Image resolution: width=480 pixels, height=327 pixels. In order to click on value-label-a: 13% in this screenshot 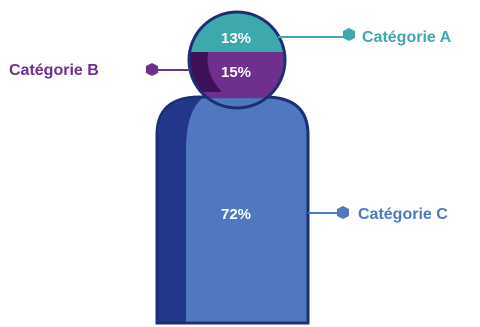, I will do `click(236, 38)`.